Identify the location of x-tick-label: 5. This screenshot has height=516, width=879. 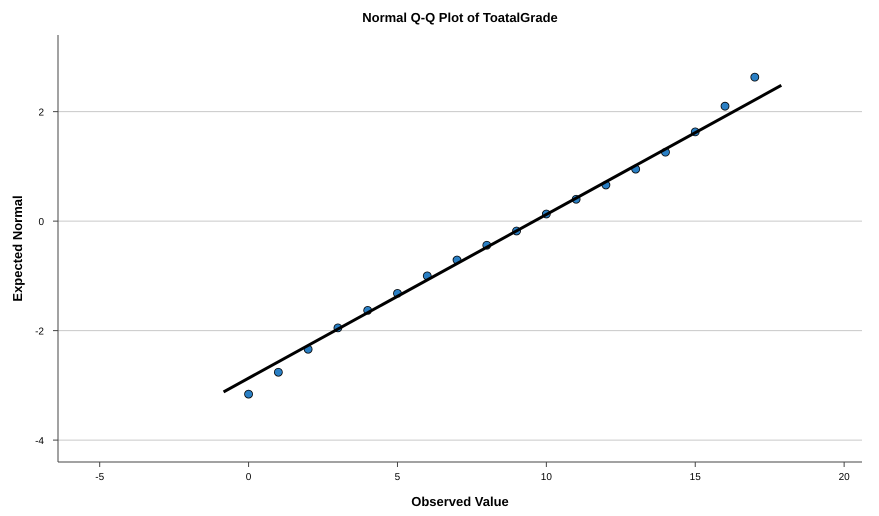
(397, 477).